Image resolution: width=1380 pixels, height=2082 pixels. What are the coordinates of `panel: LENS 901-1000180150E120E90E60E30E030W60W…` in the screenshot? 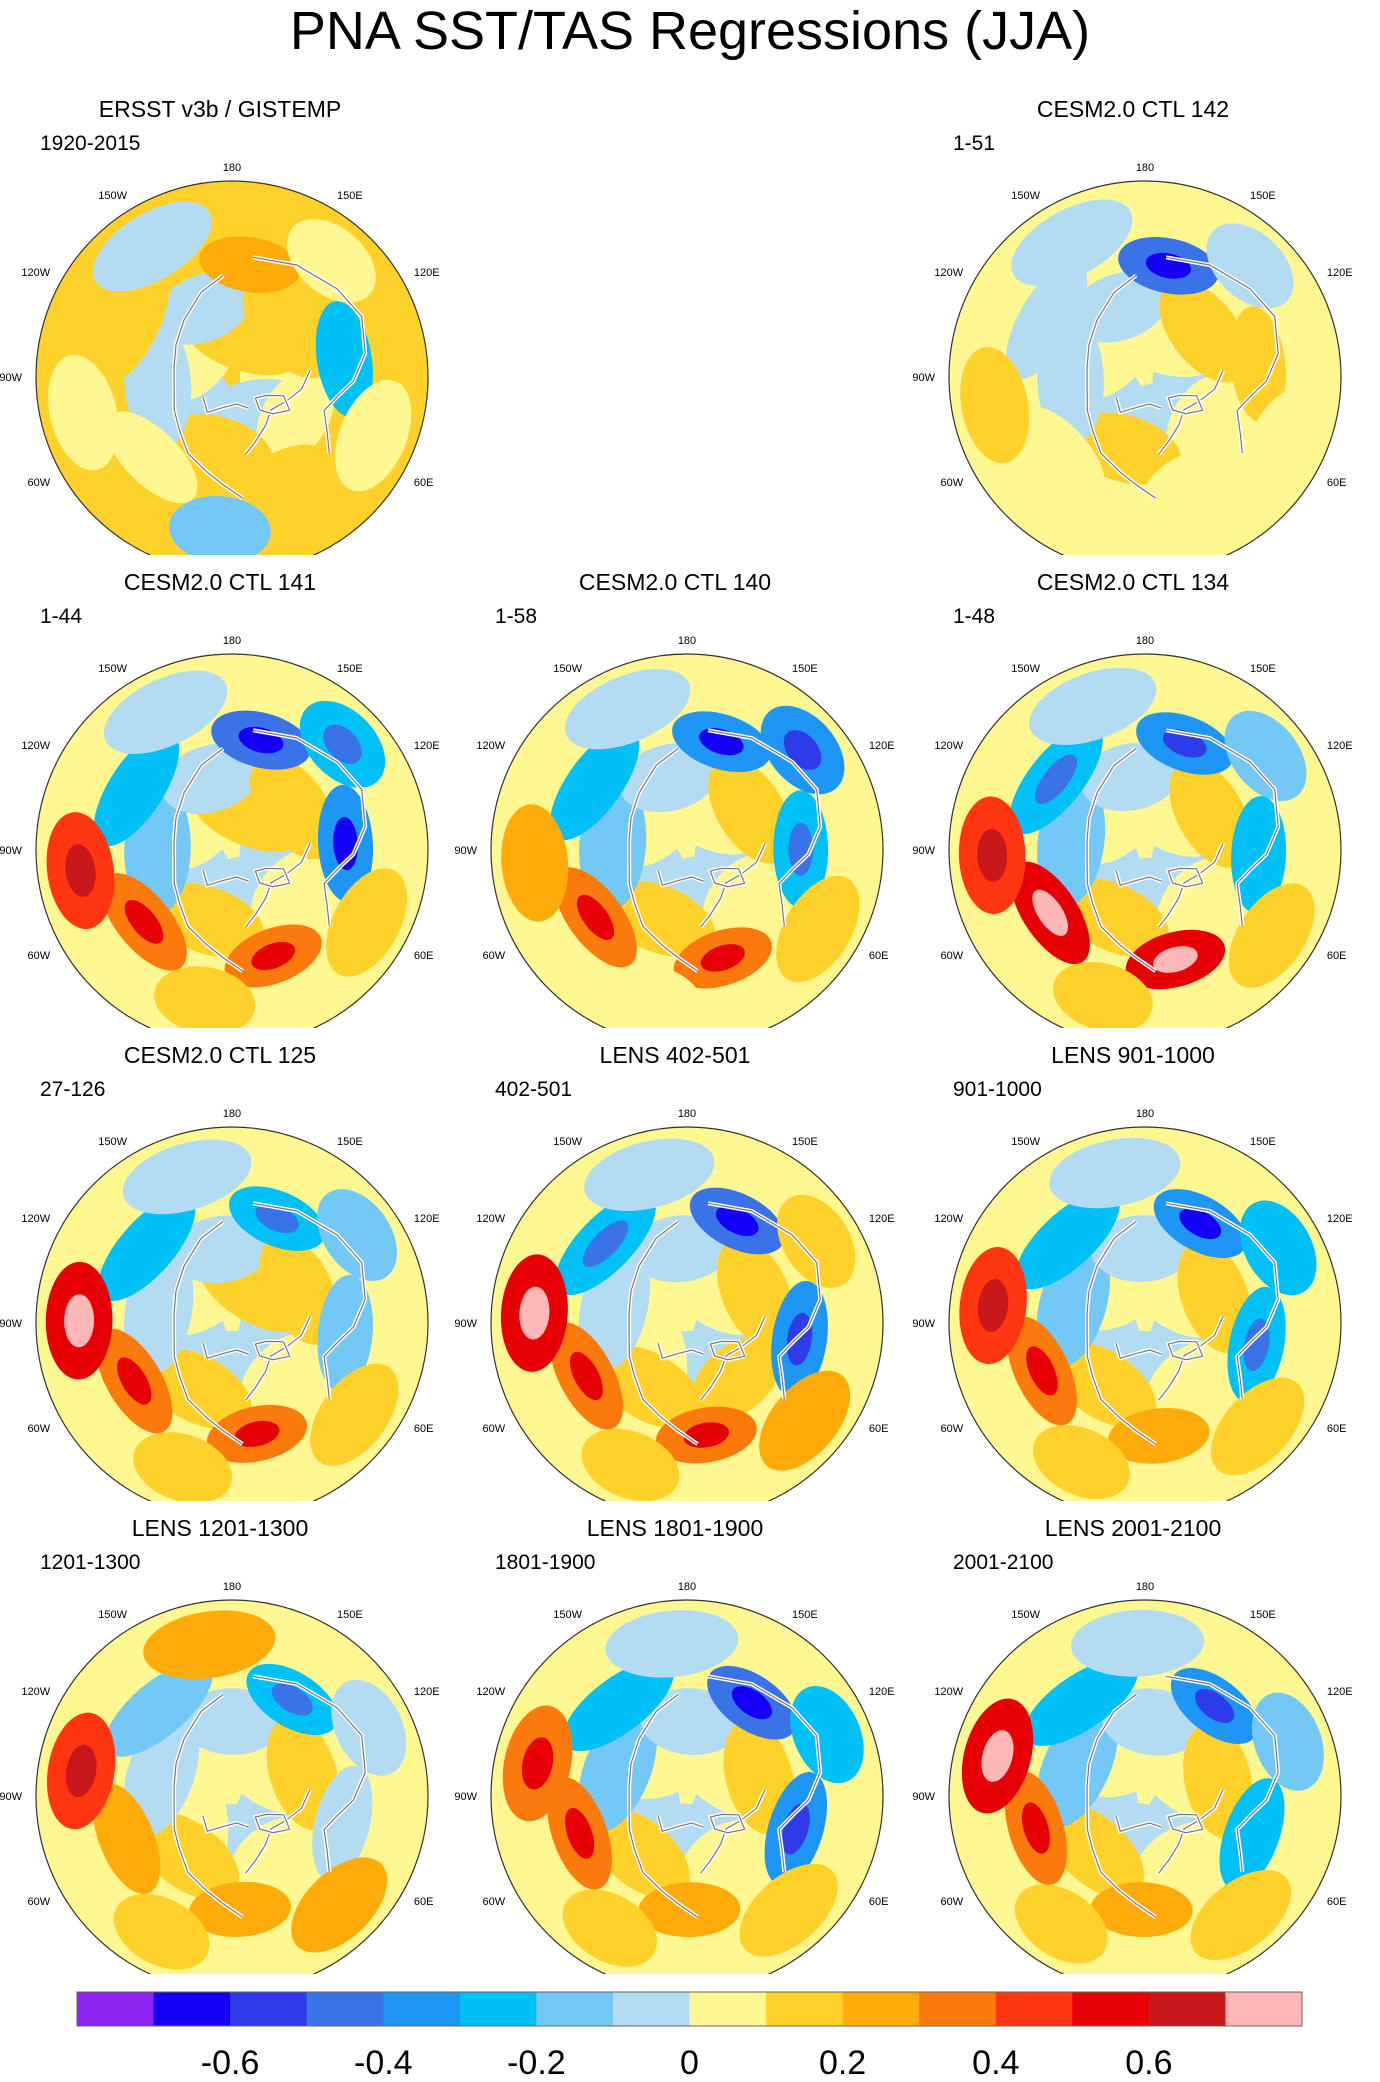 It's located at (1133, 1271).